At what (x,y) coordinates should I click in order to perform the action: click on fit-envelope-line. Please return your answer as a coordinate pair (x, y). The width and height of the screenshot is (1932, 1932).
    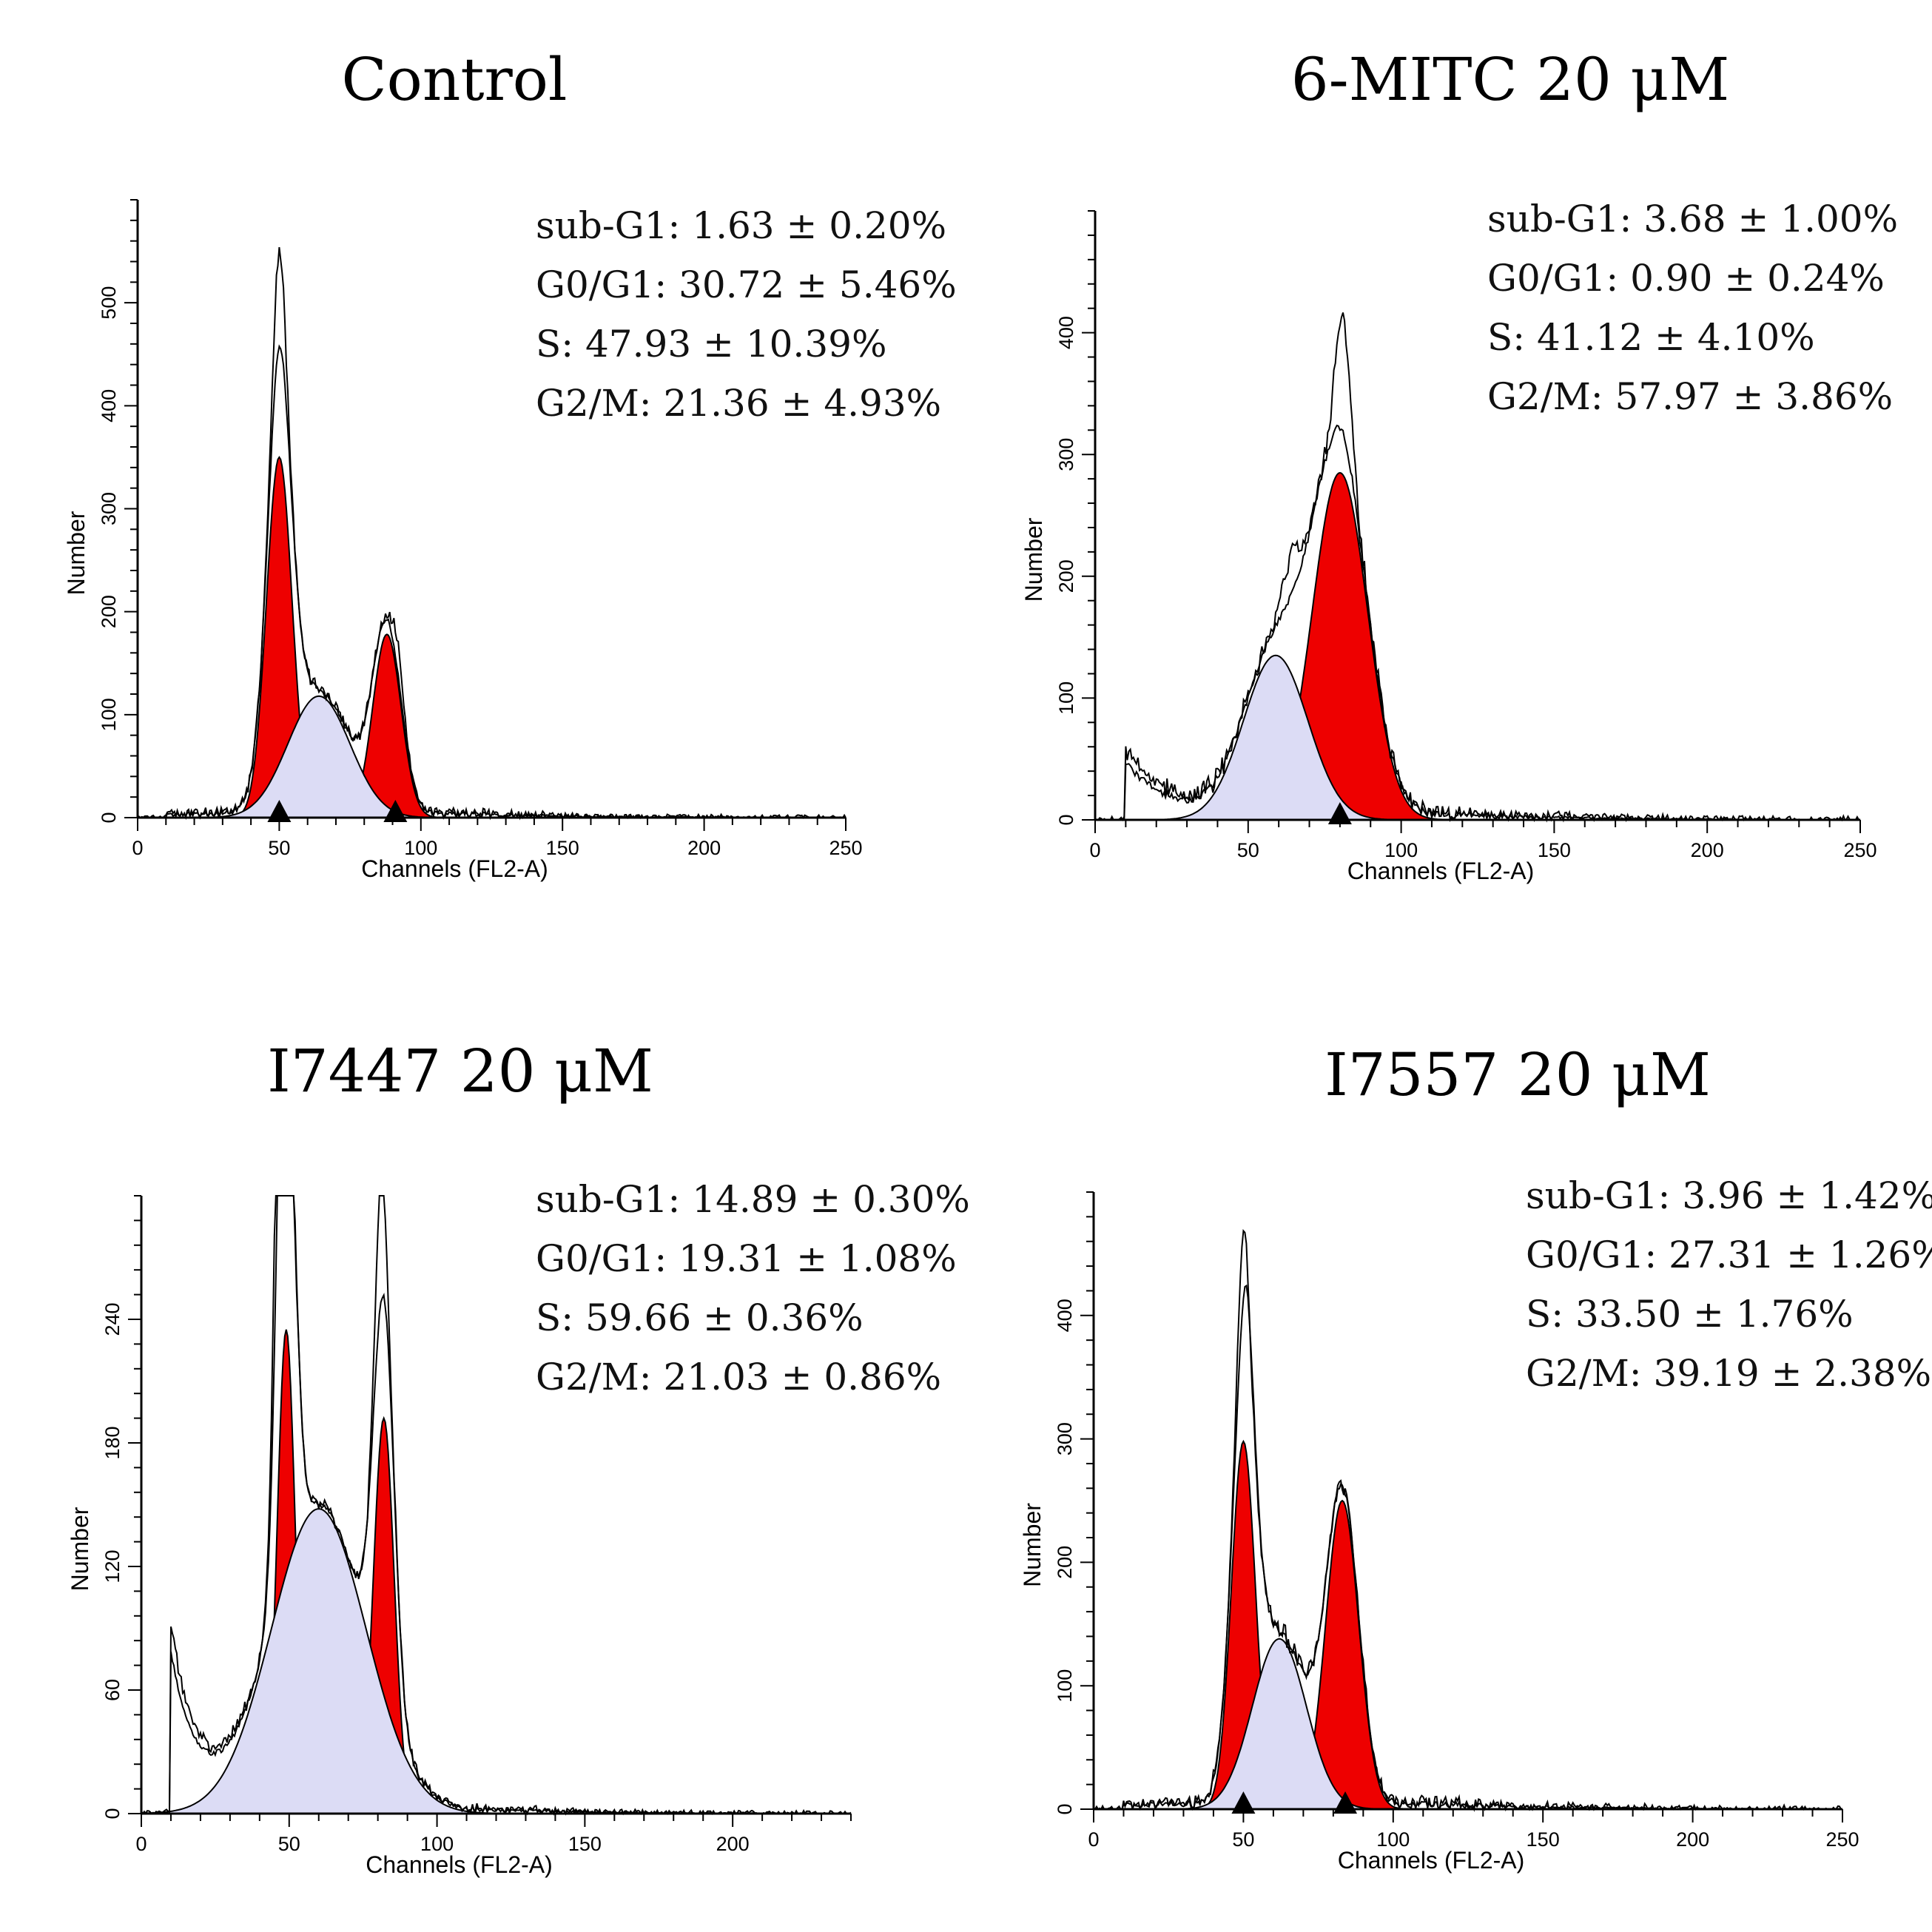
    Looking at the image, I should click on (1478, 622).